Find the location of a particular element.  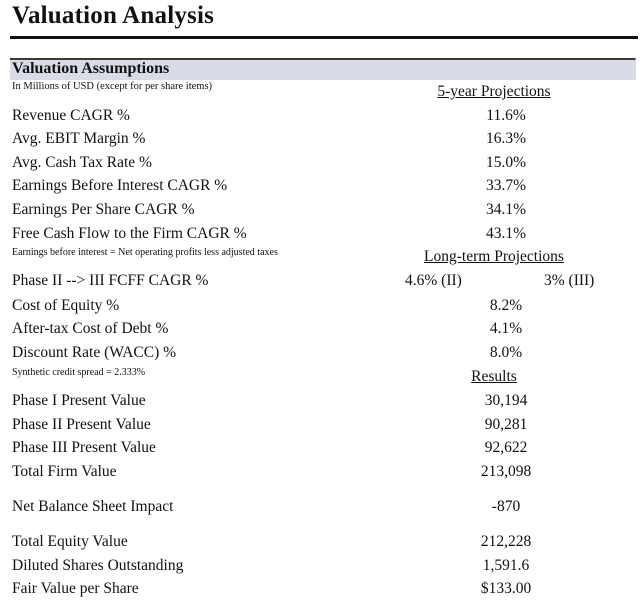

row-value: 11.6% is located at coordinates (506, 115).